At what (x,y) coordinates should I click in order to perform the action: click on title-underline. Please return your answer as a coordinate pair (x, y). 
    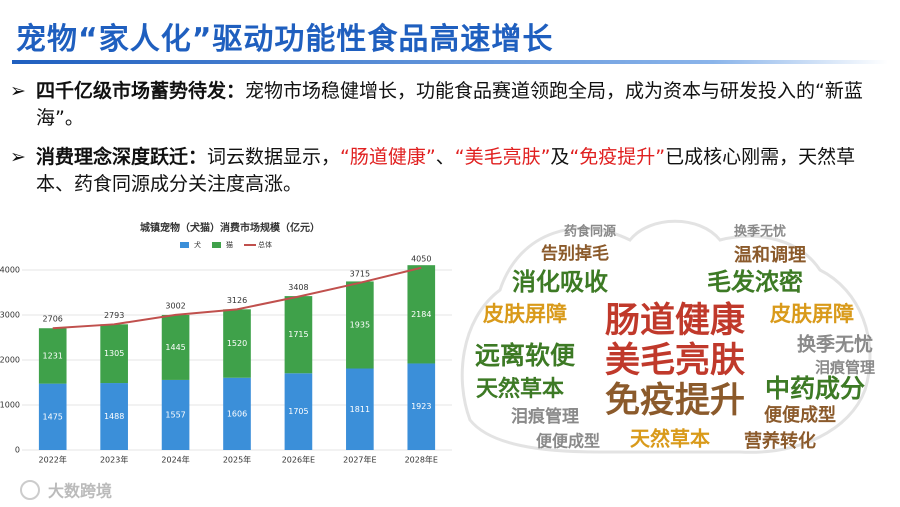
    Looking at the image, I should click on (450, 62).